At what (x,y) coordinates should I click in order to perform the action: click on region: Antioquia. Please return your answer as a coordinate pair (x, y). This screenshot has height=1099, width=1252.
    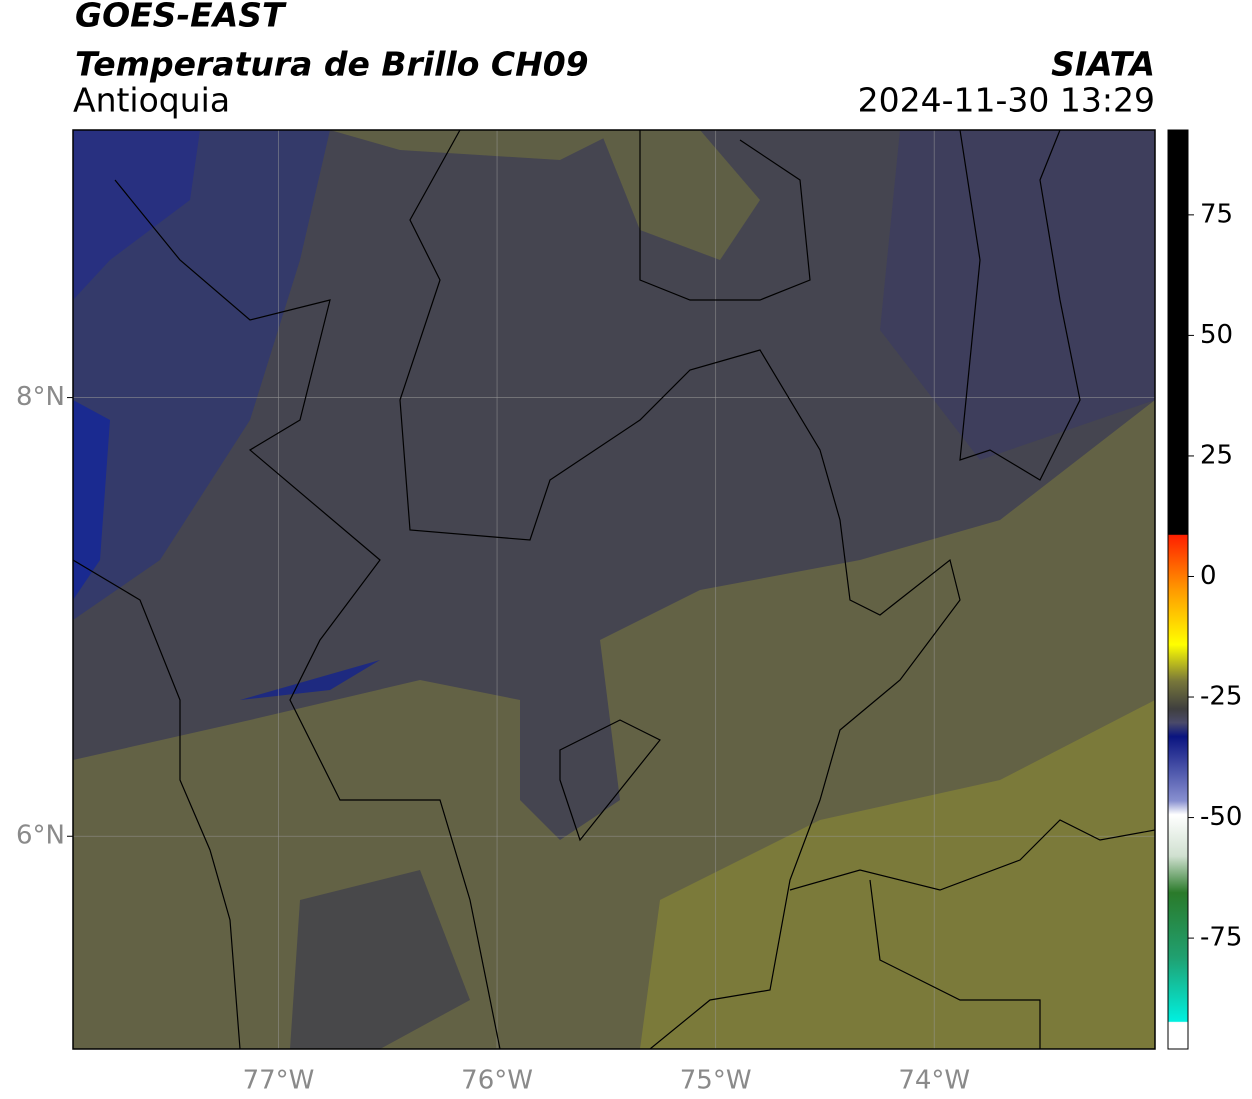
    Looking at the image, I should click on (151, 100).